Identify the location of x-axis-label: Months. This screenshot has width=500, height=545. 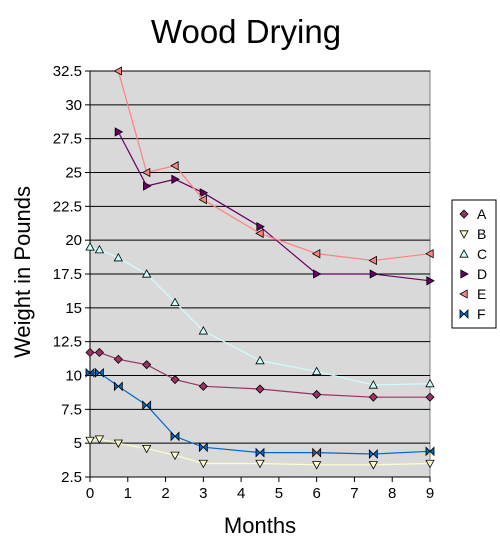
(260, 525).